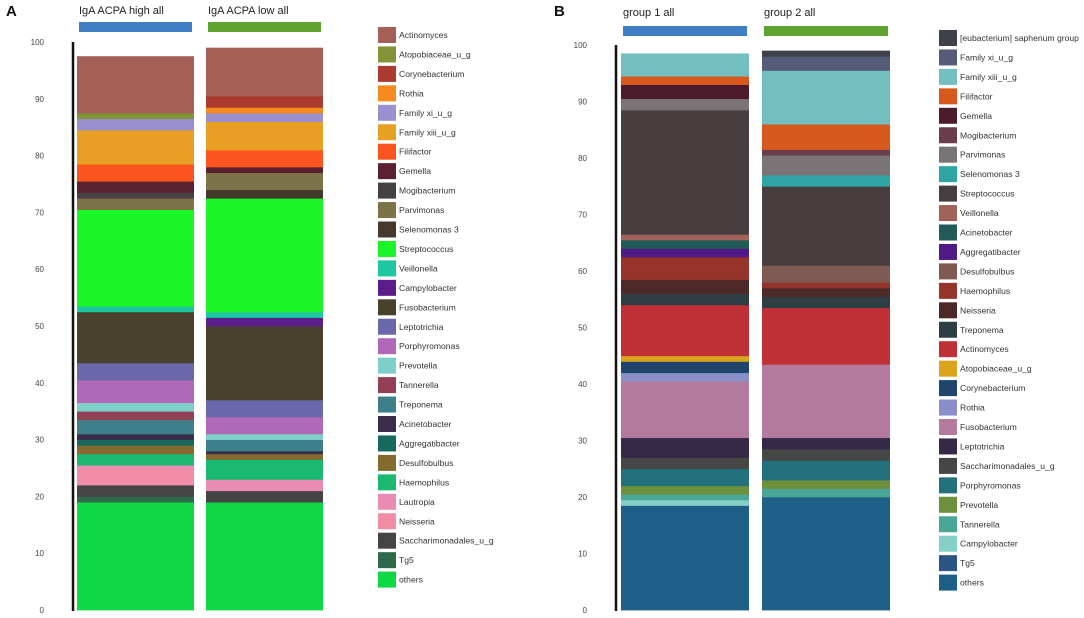 The width and height of the screenshot is (1084, 618). What do you see at coordinates (826, 274) in the screenshot?
I see `bar-segment-desulfobulbus` at bounding box center [826, 274].